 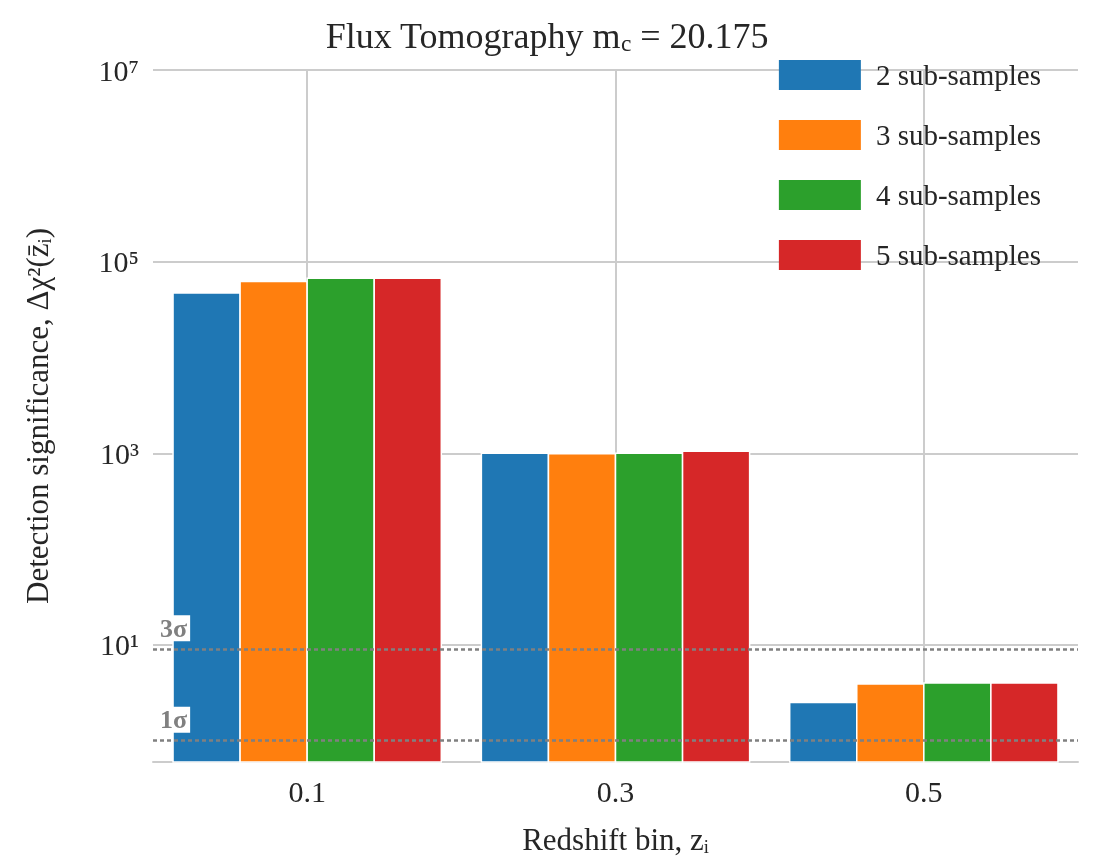 I want to click on y-tick-label: 10⁵, so click(x=118, y=262).